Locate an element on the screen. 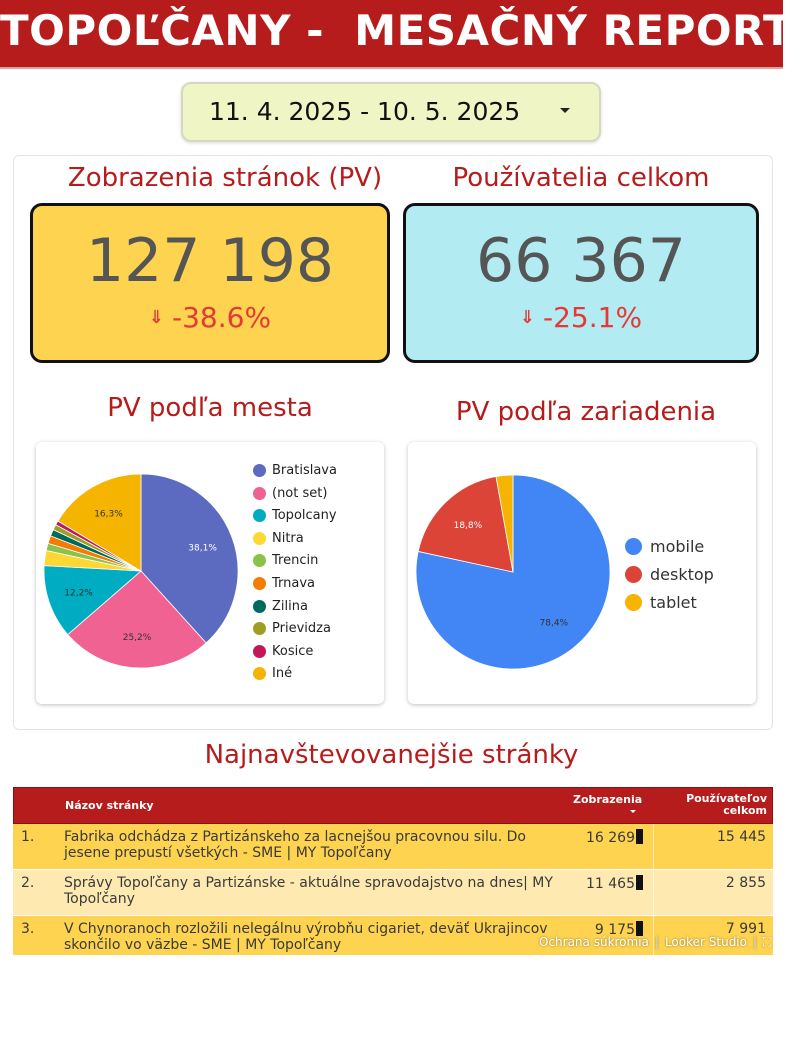  date-range-picker: 11. 4. 2025 - 10. 5. 2025 is located at coordinates (391, 112).